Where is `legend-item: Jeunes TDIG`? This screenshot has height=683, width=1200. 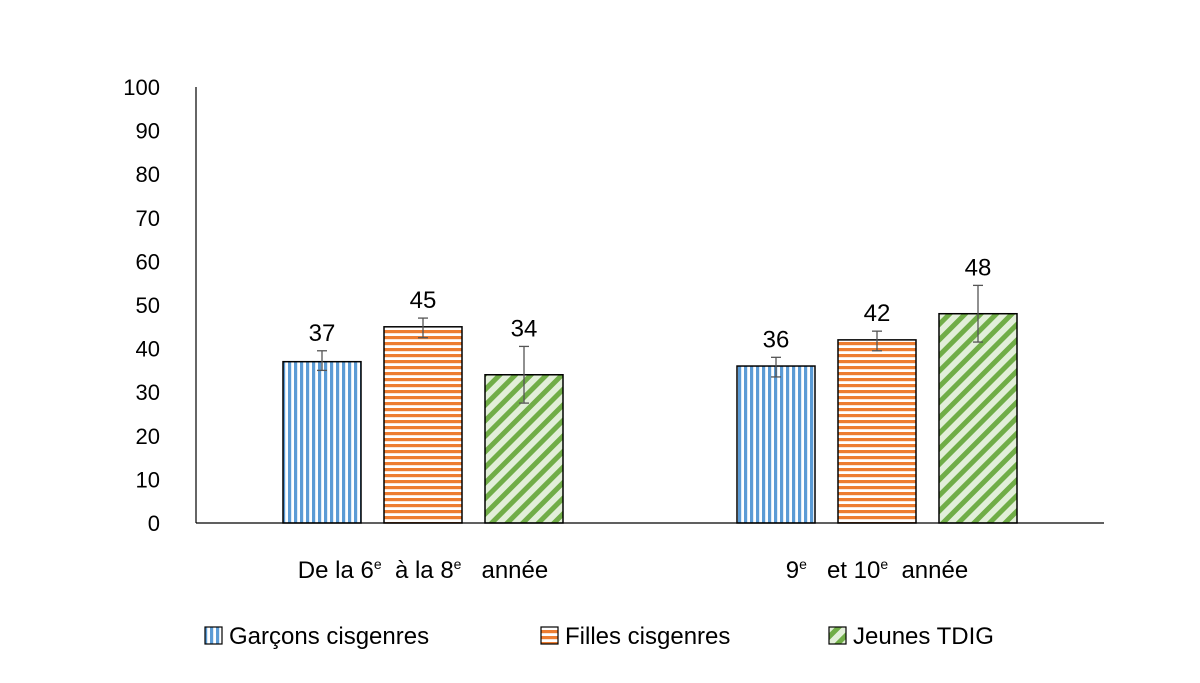 legend-item: Jeunes TDIG is located at coordinates (911, 636).